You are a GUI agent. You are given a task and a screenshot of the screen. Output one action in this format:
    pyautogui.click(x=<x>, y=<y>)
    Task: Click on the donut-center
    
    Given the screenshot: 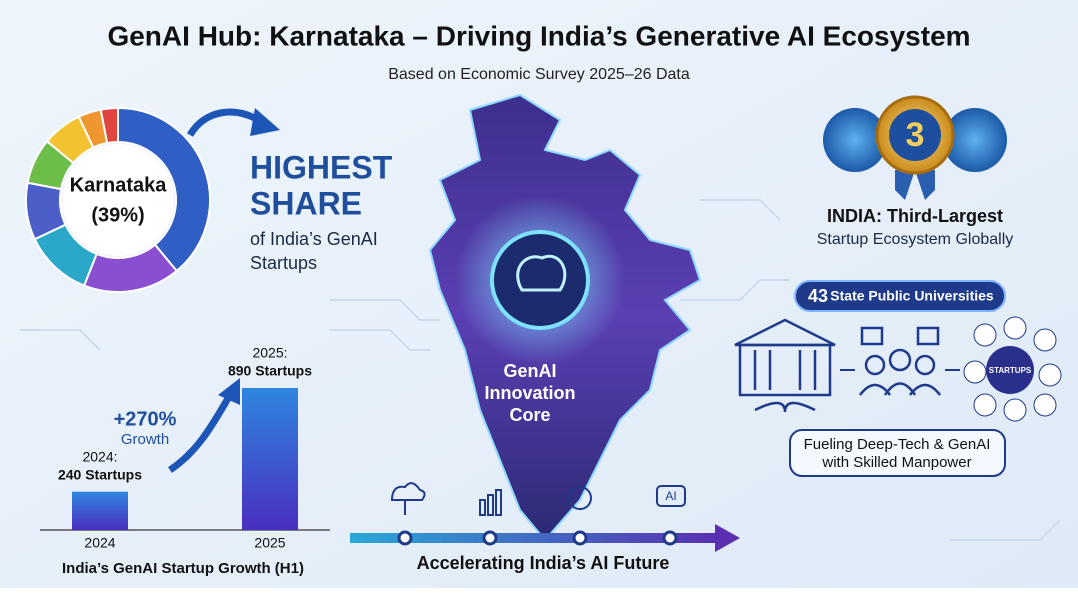 What is the action you would take?
    pyautogui.click(x=118, y=200)
    